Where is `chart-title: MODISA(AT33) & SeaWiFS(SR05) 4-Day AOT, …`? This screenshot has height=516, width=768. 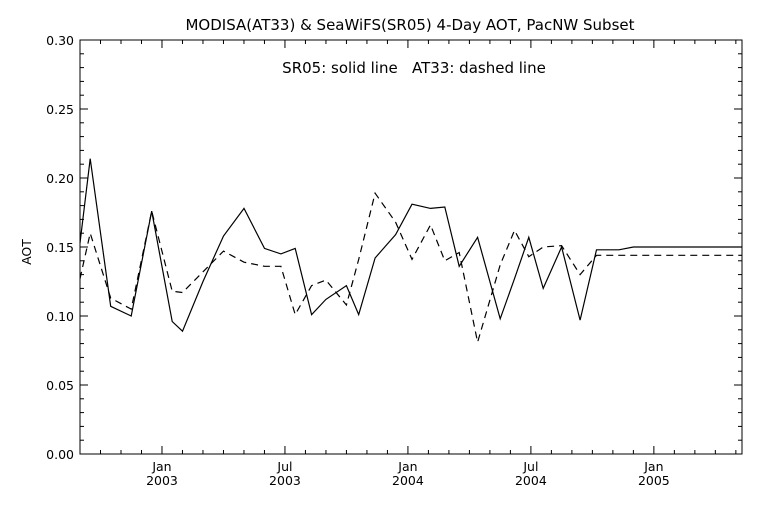 chart-title: MODISA(AT33) & SeaWiFS(SR05) 4-Day AOT, … is located at coordinates (409, 25).